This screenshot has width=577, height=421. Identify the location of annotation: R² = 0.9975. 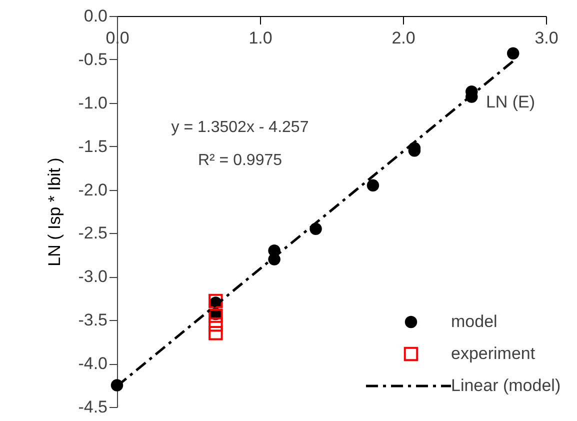
(240, 160).